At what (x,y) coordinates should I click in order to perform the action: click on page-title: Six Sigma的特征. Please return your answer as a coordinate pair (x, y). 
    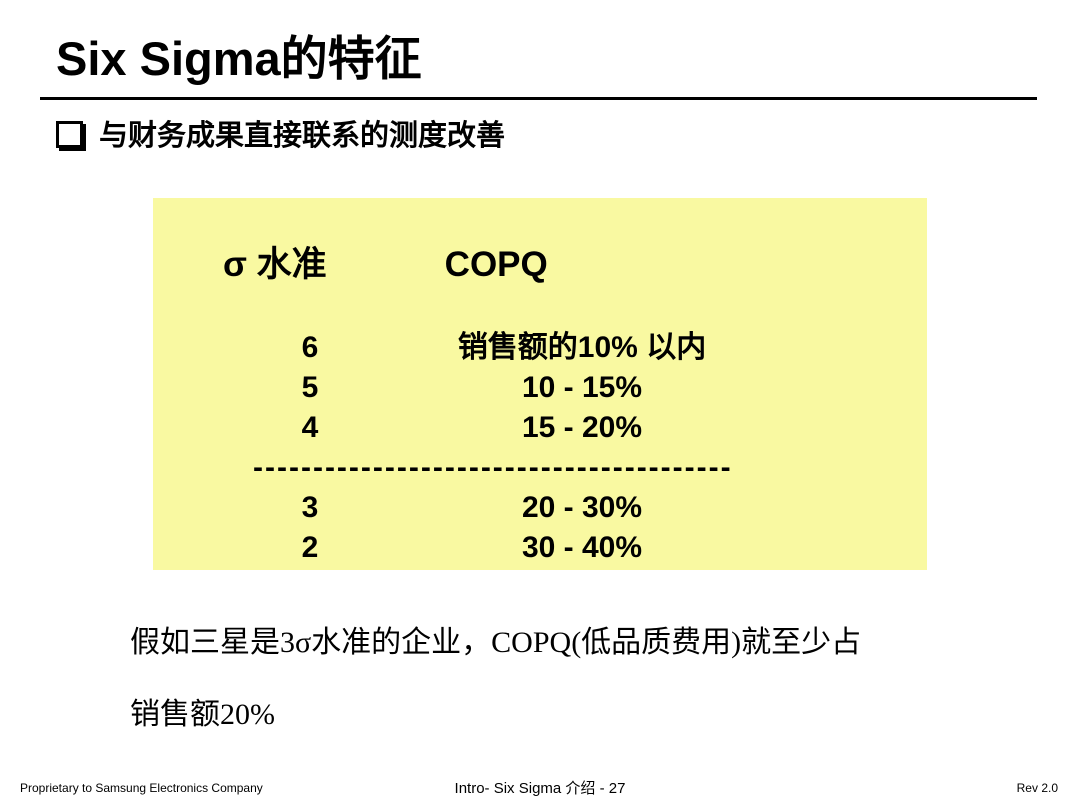
    Looking at the image, I should click on (239, 58).